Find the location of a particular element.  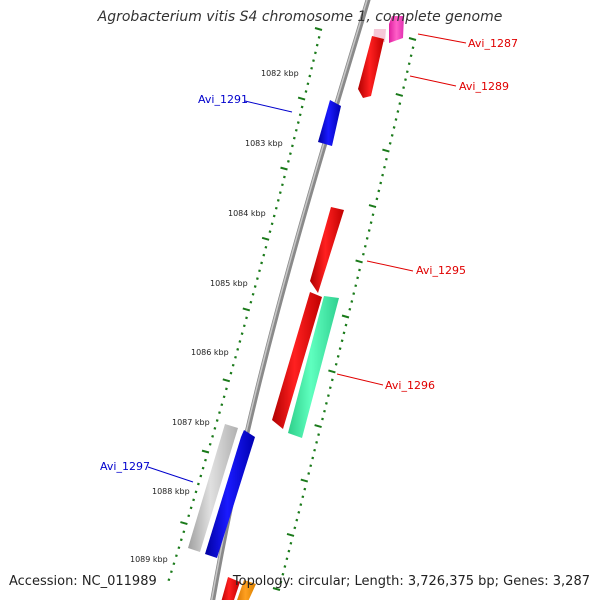

label-avi-1296: Avi_1296 is located at coordinates (410, 385).